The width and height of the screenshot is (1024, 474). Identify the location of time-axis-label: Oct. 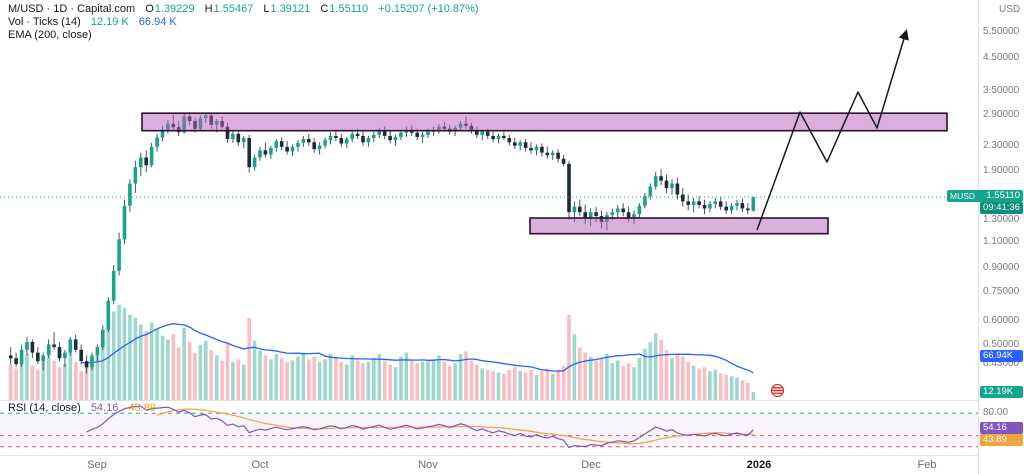
(260, 465).